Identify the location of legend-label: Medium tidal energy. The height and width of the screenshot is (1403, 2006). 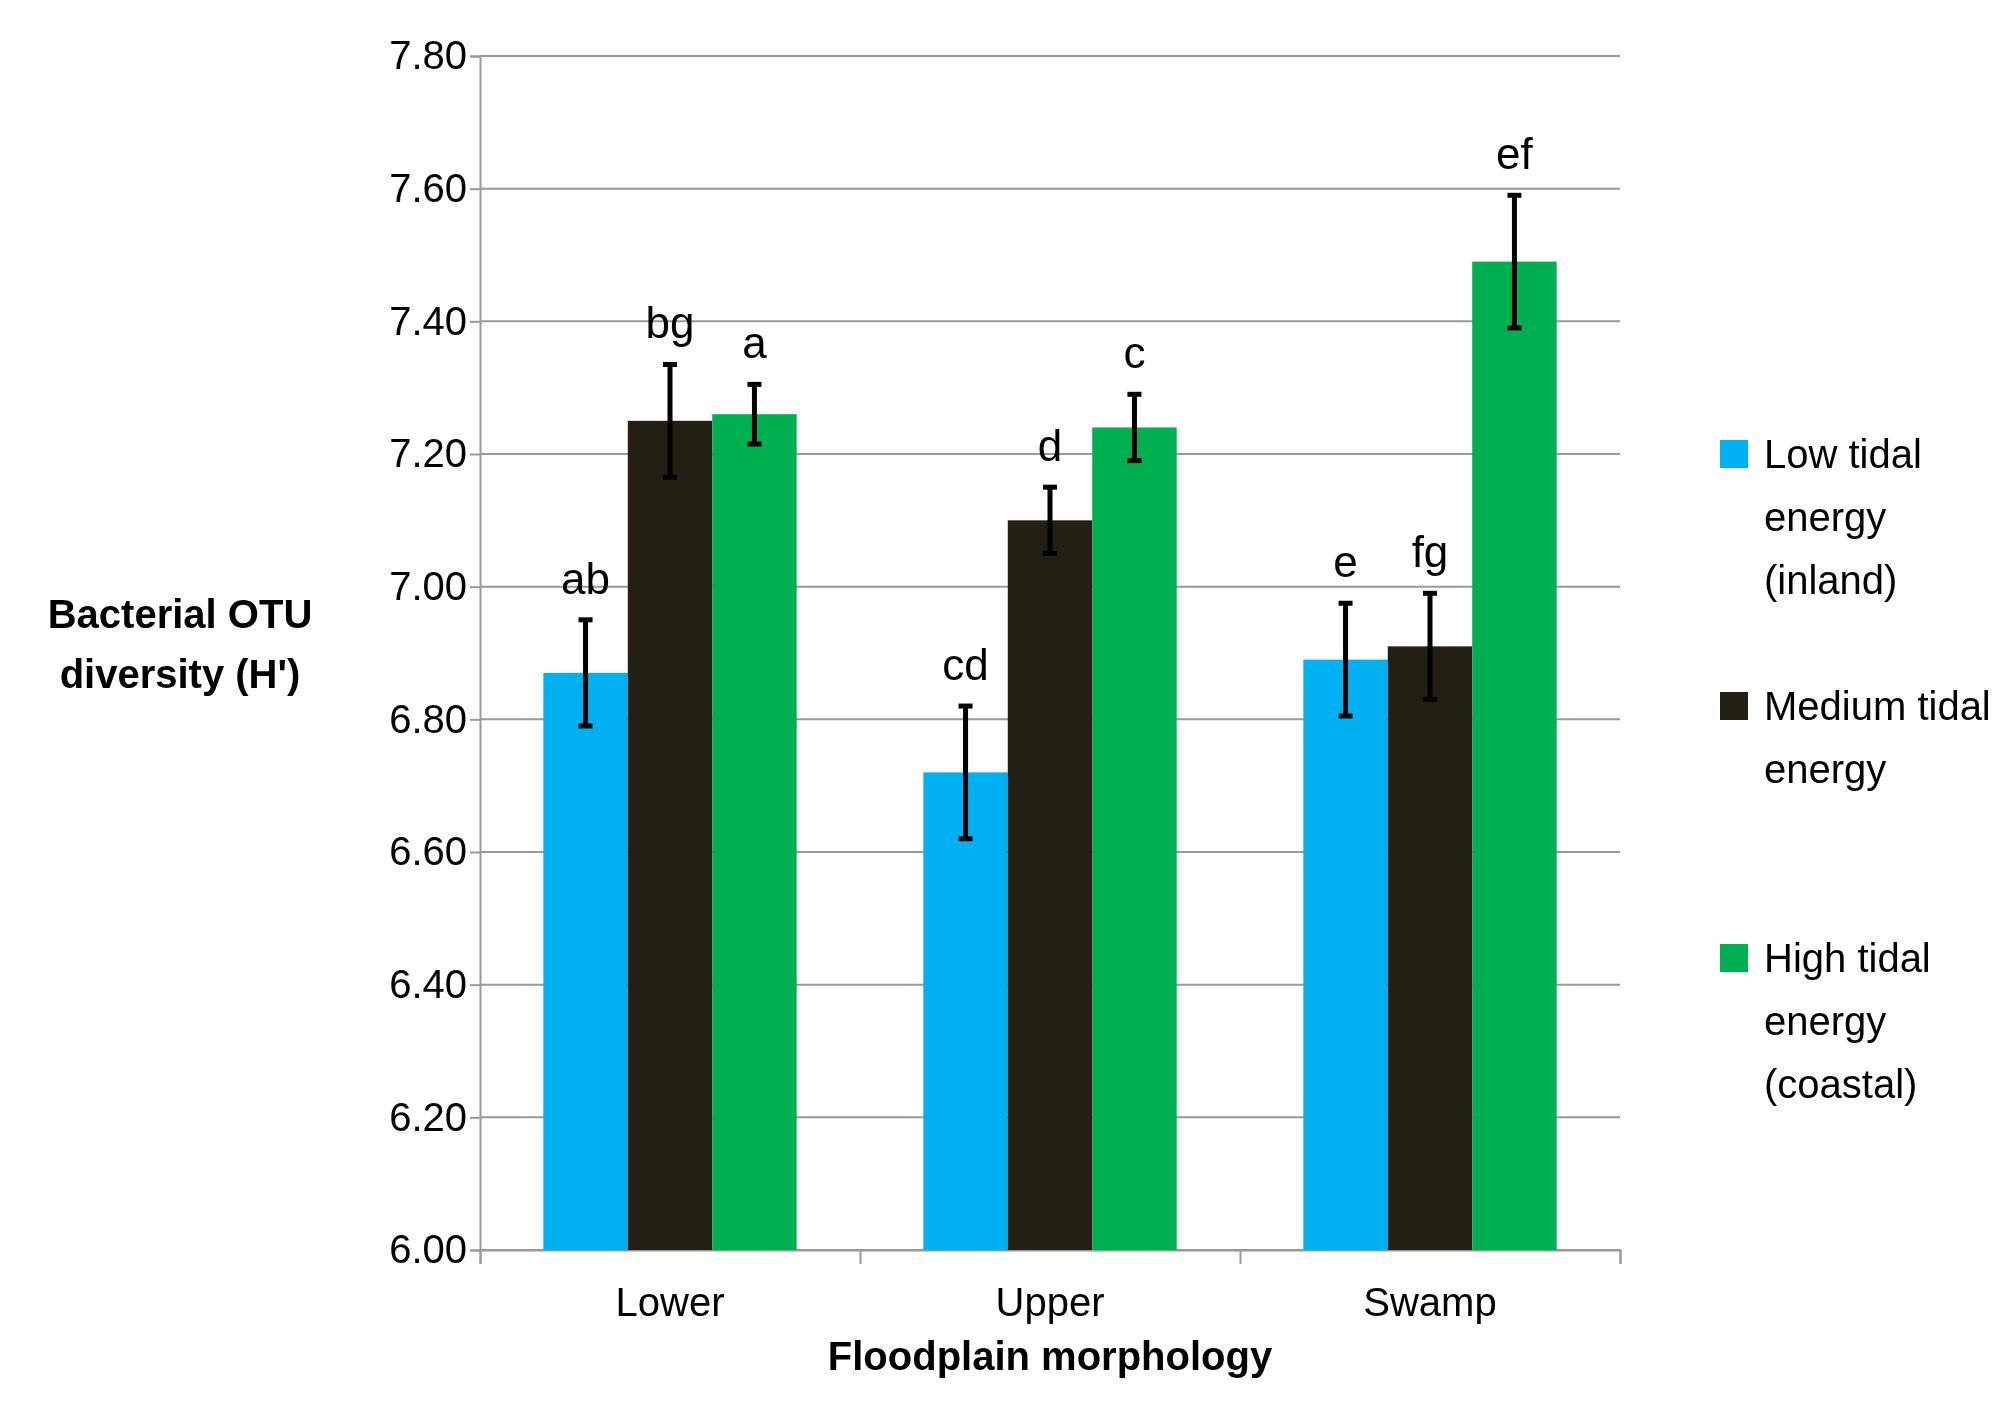
(1877, 737).